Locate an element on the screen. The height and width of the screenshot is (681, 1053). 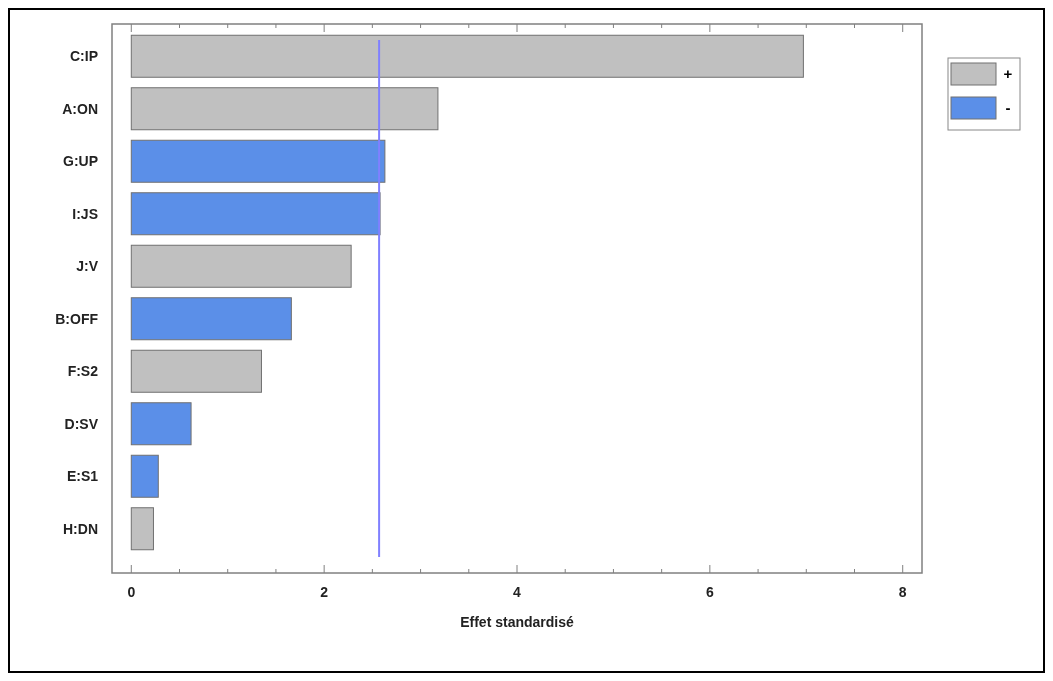
y-tick-label: E:S1 is located at coordinates (82, 476).